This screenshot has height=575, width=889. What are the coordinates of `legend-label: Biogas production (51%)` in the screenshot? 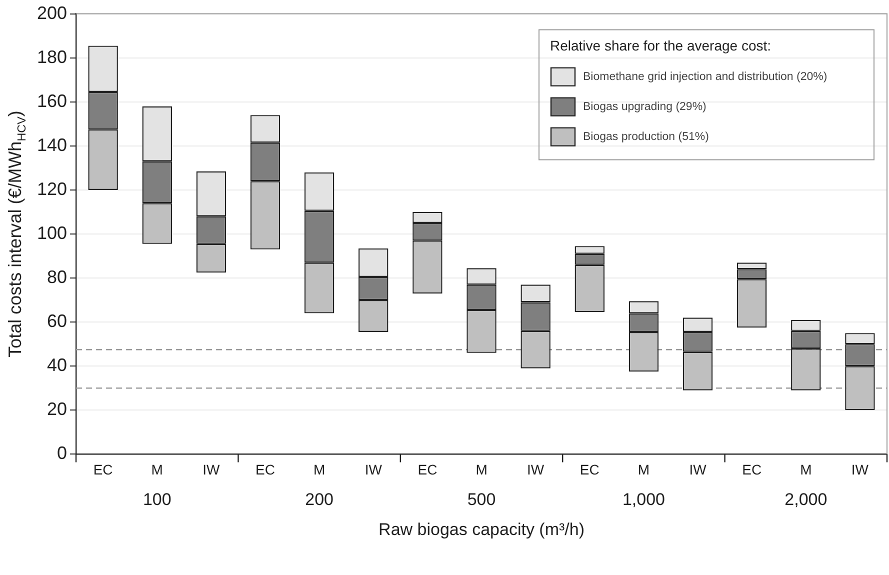 It's located at (646, 136).